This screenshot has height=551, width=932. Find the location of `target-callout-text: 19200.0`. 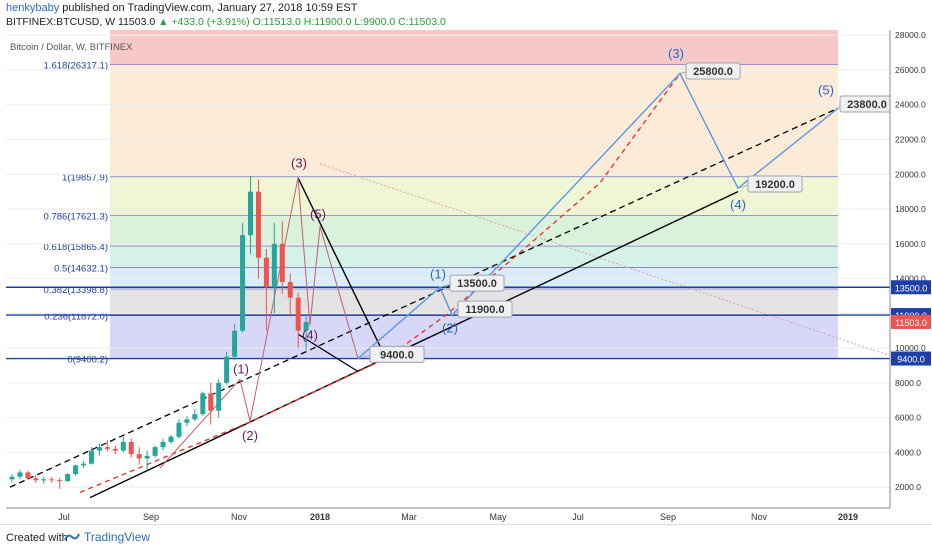

target-callout-text: 19200.0 is located at coordinates (775, 185).